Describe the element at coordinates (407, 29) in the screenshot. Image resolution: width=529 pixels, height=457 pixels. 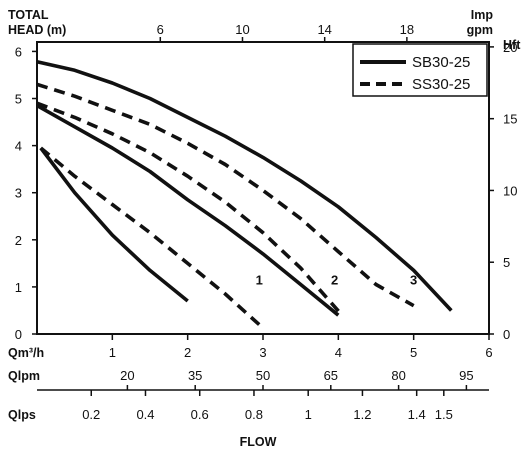
I see `top-tick-label: 18` at that location.